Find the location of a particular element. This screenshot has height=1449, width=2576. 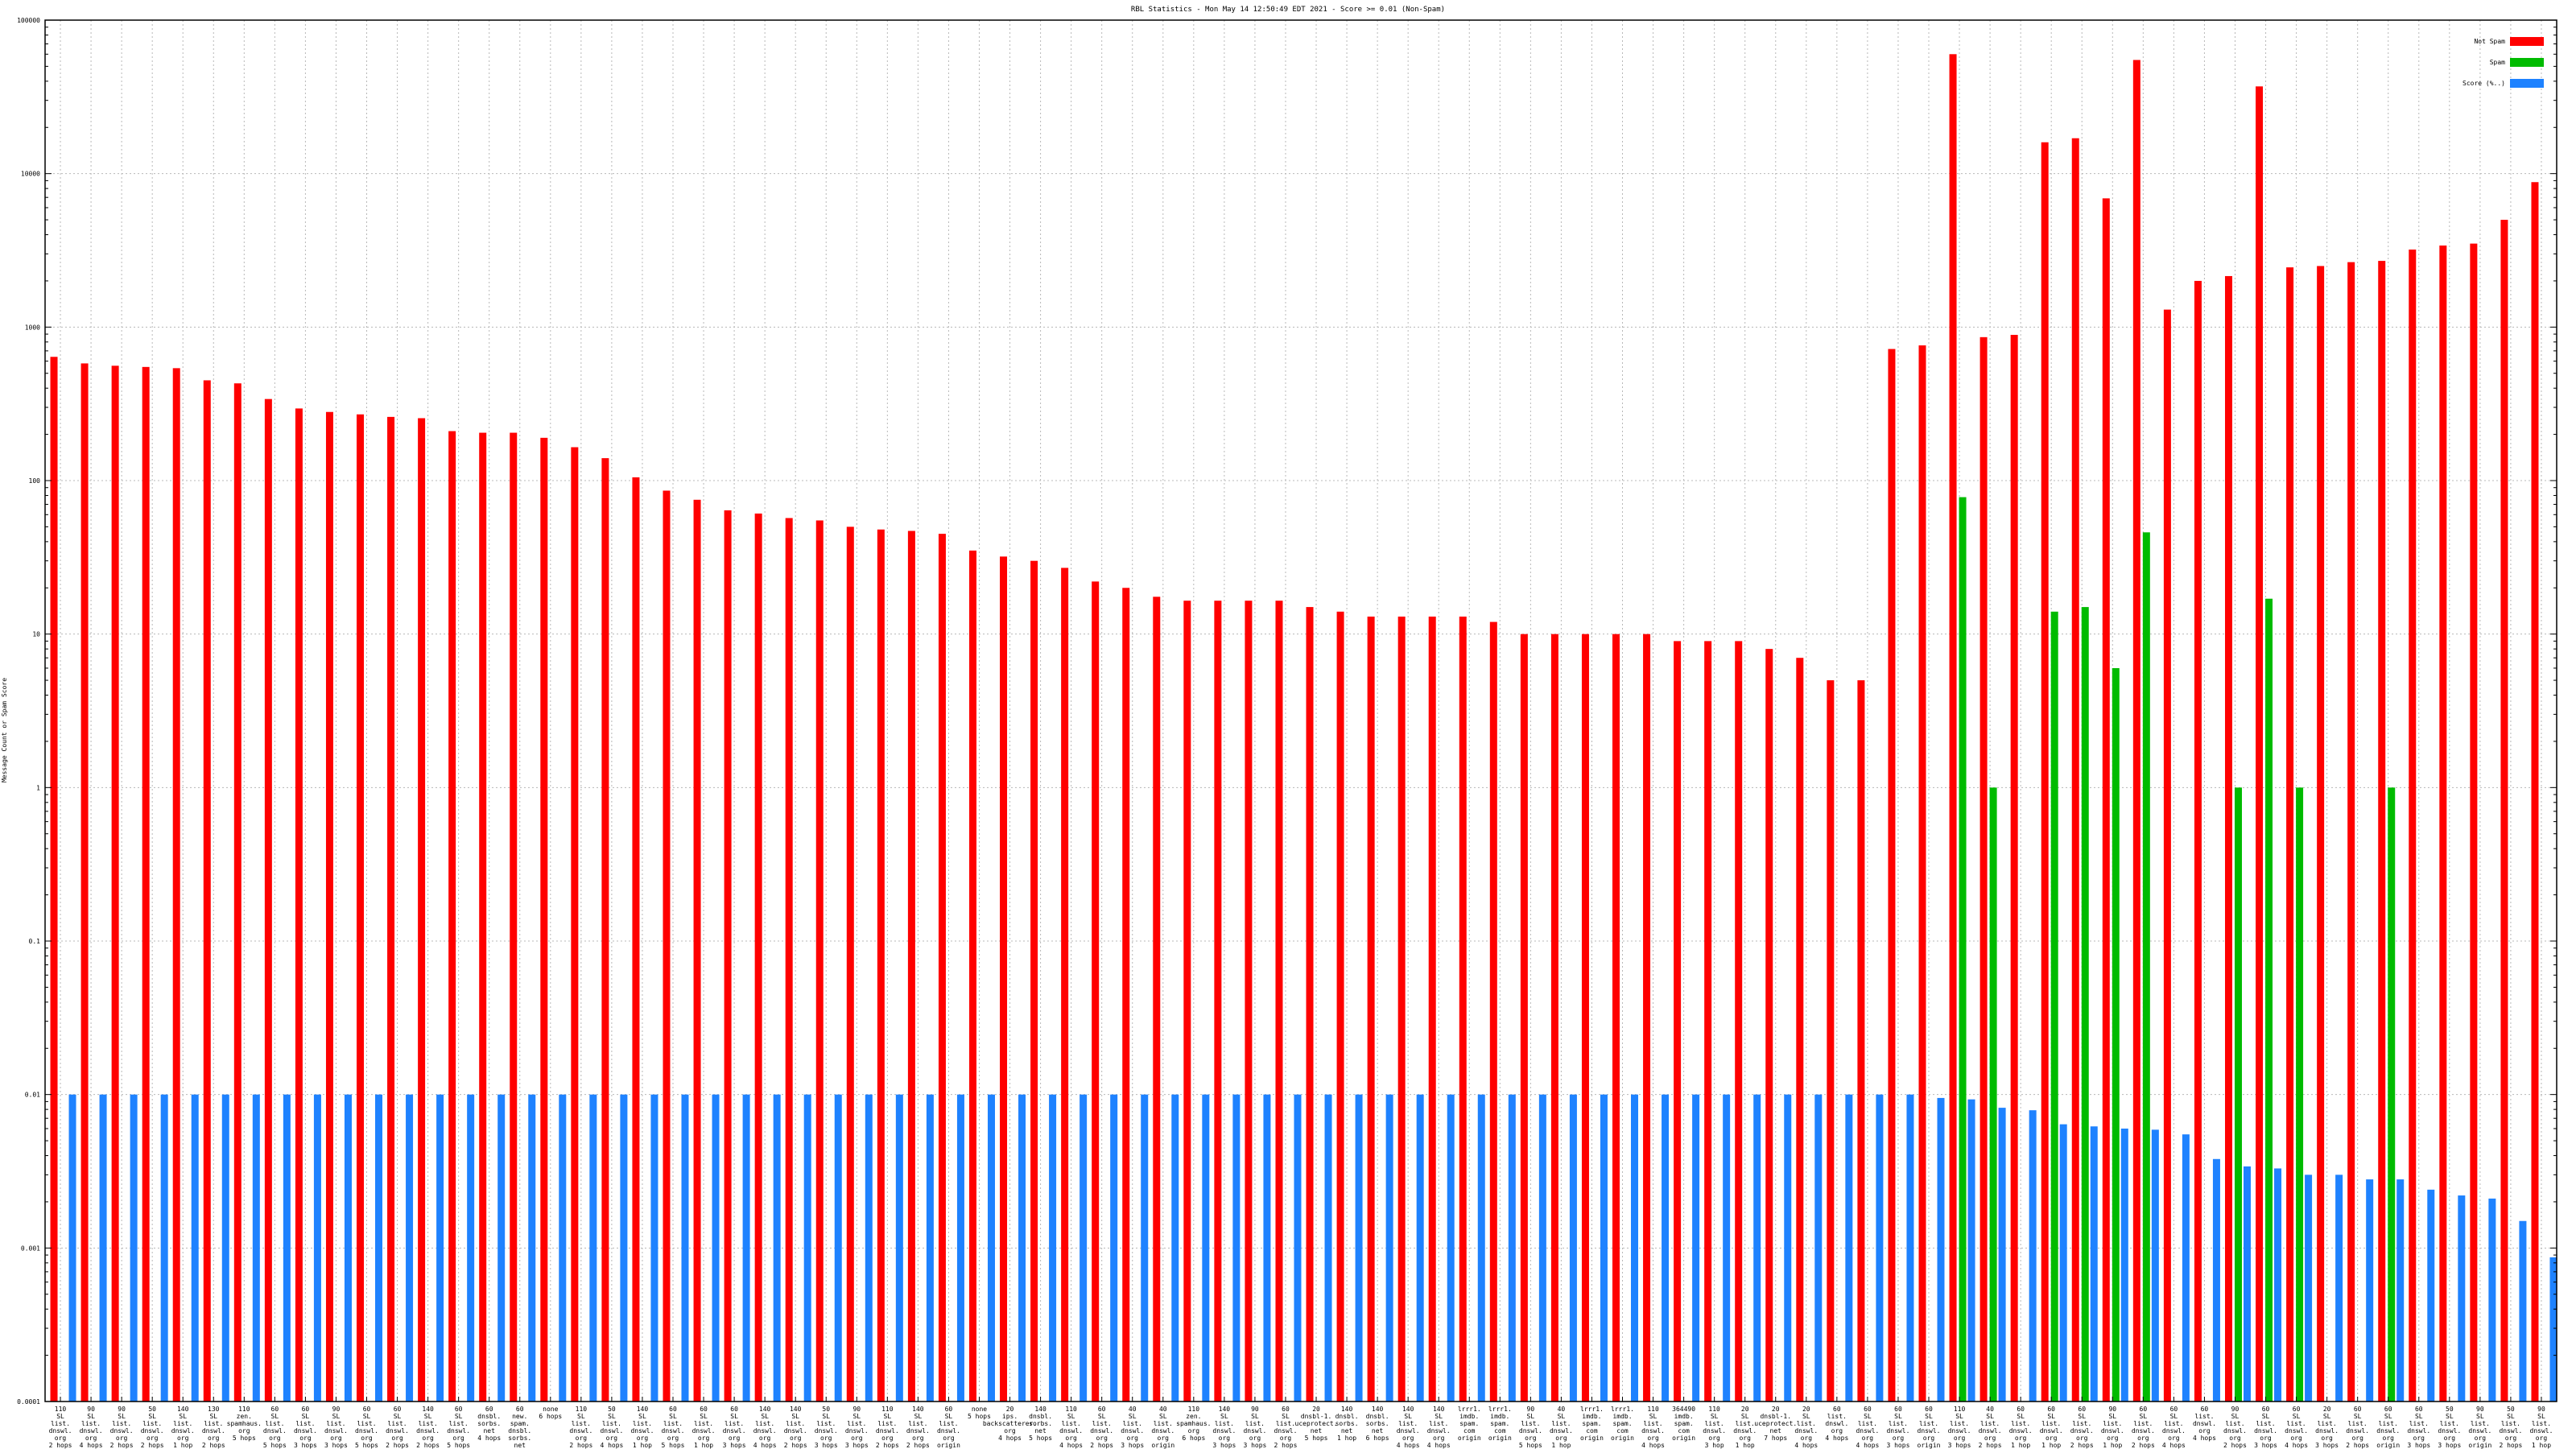

category-label: 50 SL list. dnswl. org 2 hops is located at coordinates (2510, 1427).